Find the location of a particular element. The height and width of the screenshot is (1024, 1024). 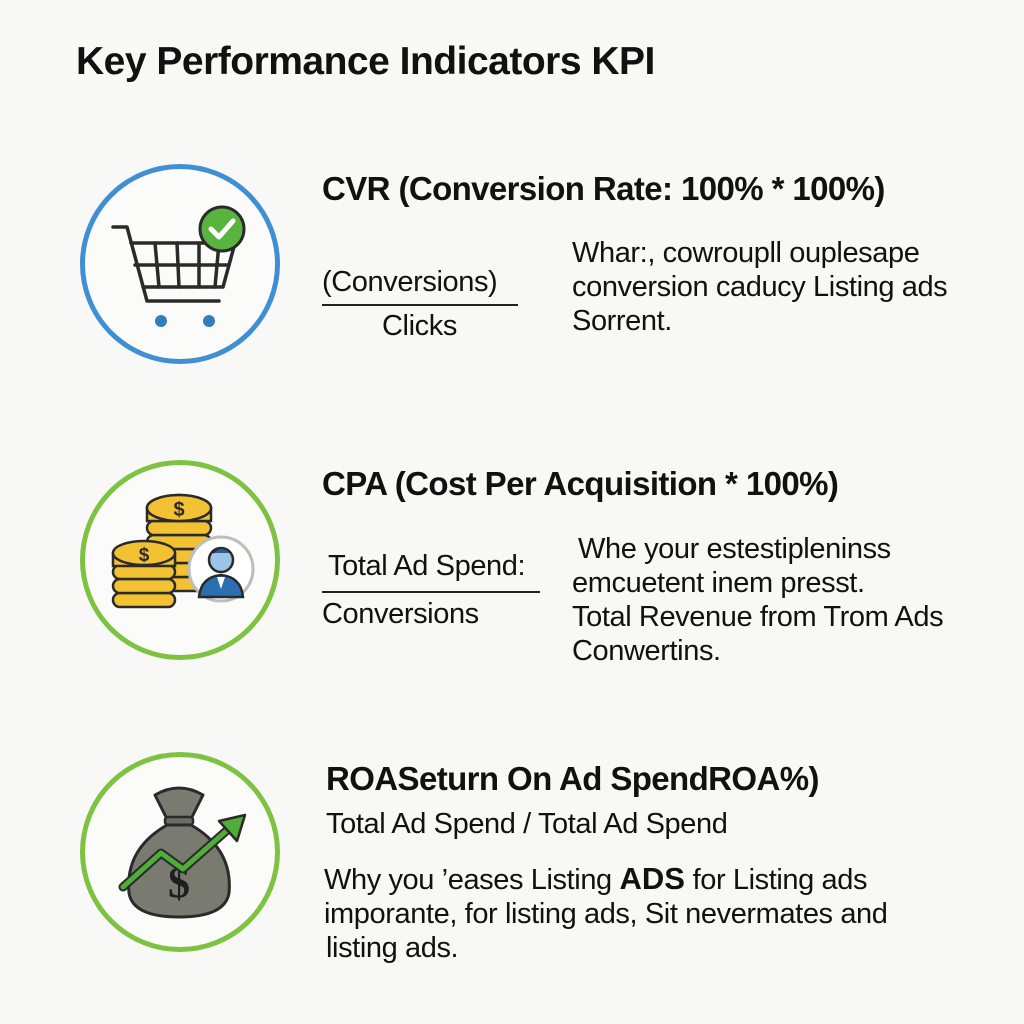

cpa-description-line: emcuetent inem presst. is located at coordinates (718, 583).